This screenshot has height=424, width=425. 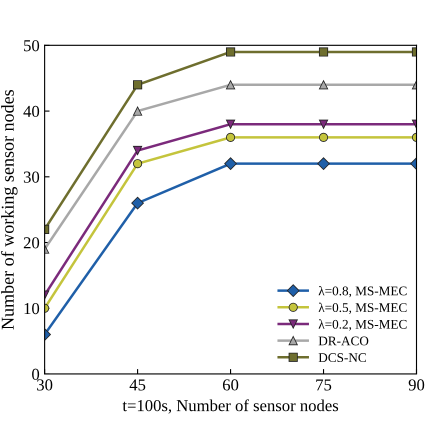 What do you see at coordinates (31, 112) in the screenshot?
I see `y-tick-label: 40` at bounding box center [31, 112].